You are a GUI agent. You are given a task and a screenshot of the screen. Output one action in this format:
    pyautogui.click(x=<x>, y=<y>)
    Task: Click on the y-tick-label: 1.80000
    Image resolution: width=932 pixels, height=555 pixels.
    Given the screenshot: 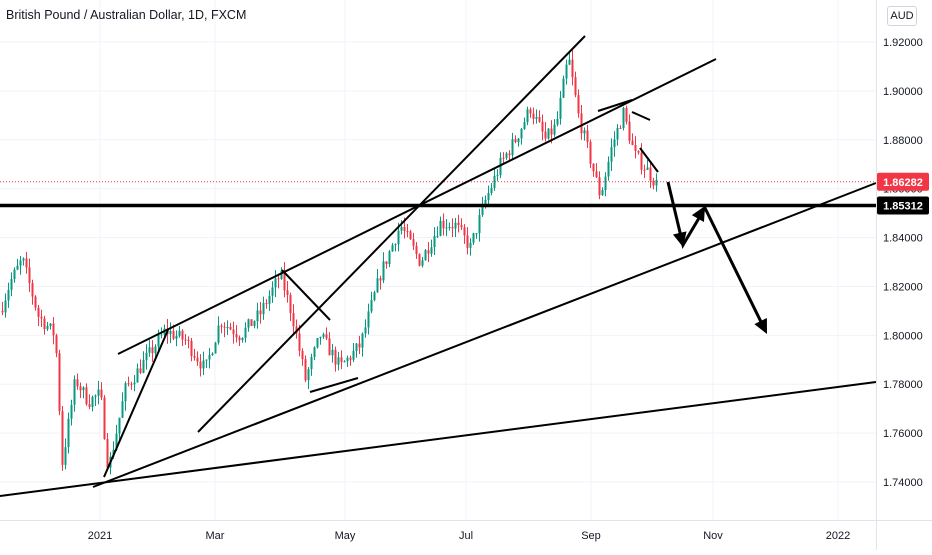 What is the action you would take?
    pyautogui.click(x=903, y=336)
    